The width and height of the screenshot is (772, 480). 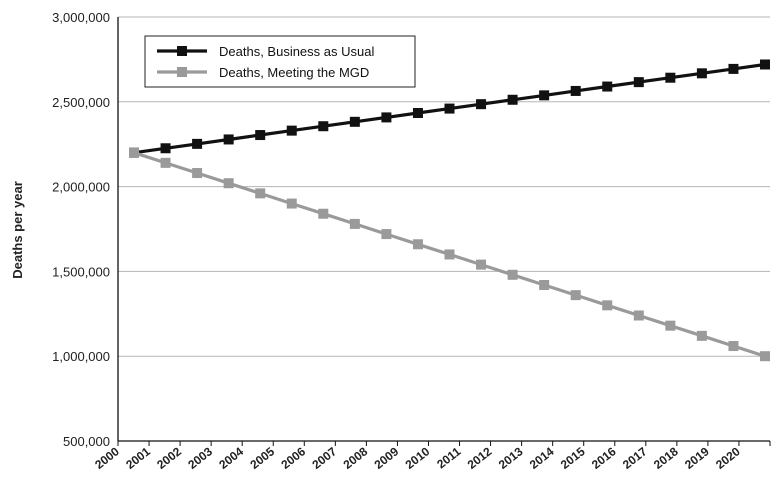 What do you see at coordinates (604, 458) in the screenshot?
I see `x-tick-label: 2016` at bounding box center [604, 458].